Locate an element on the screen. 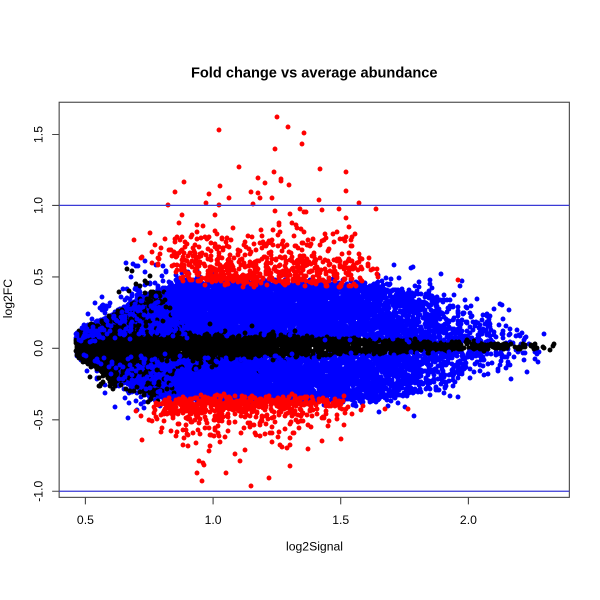 The width and height of the screenshot is (600, 600). svg-text: -1.0 is located at coordinates (39, 491).